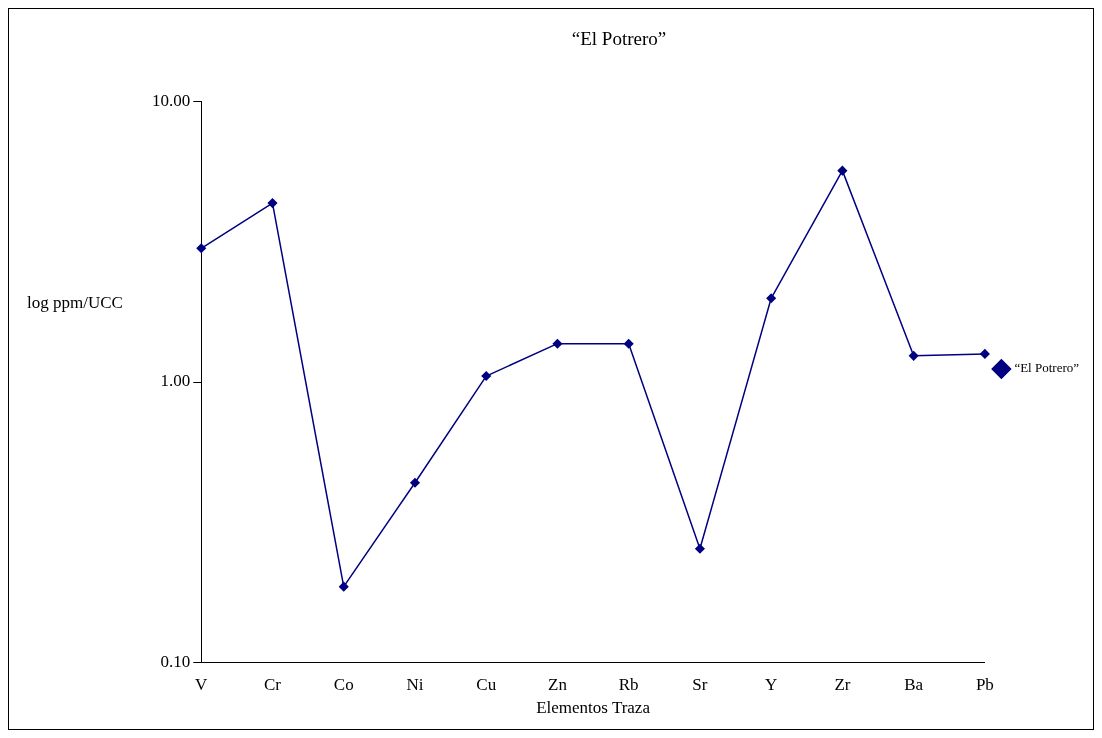 The width and height of the screenshot is (1102, 738). I want to click on y-axis-title: log ppm/UCC, so click(75, 303).